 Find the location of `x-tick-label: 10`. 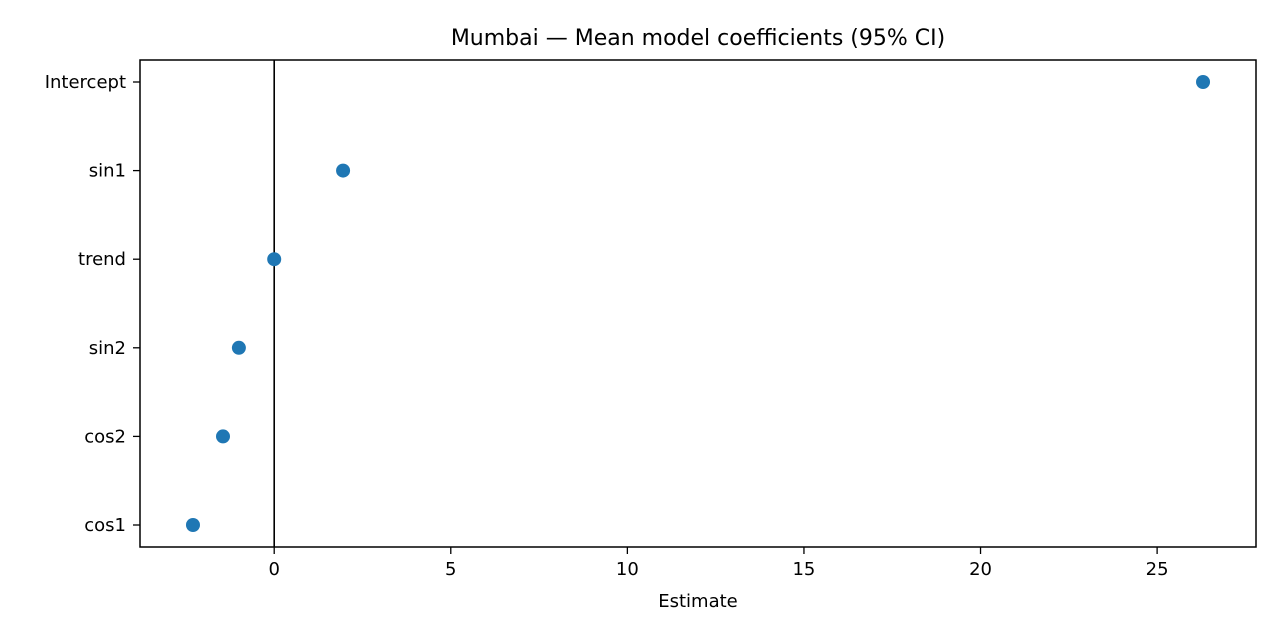

x-tick-label: 10 is located at coordinates (627, 569).